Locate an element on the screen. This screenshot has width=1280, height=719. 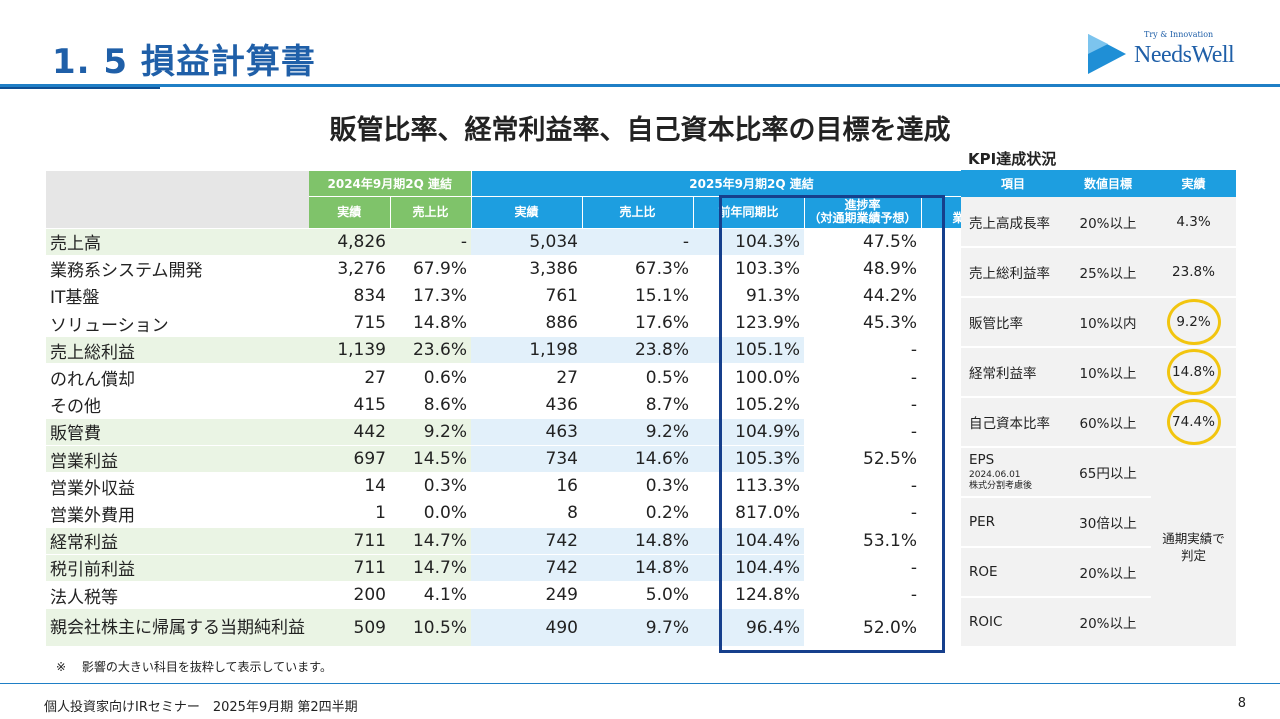
kpi-actual: 14.8% is located at coordinates (1193, 372).